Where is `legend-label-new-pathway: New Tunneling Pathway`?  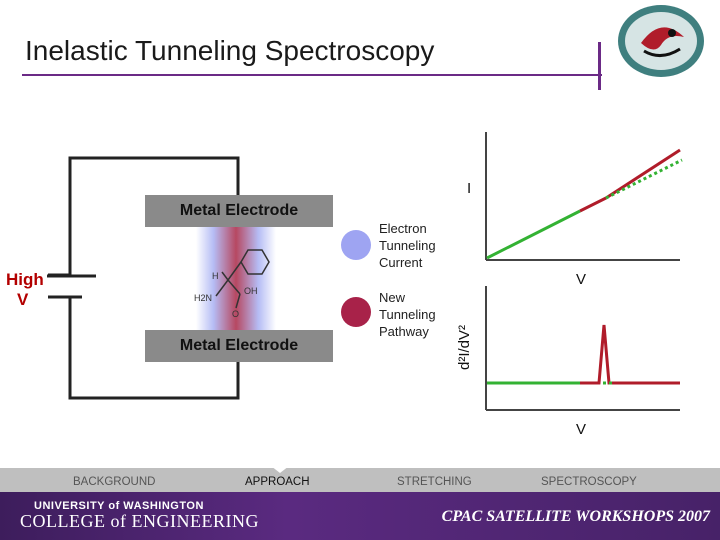
legend-label-new-pathway: New Tunneling Pathway is located at coordinates (407, 314).